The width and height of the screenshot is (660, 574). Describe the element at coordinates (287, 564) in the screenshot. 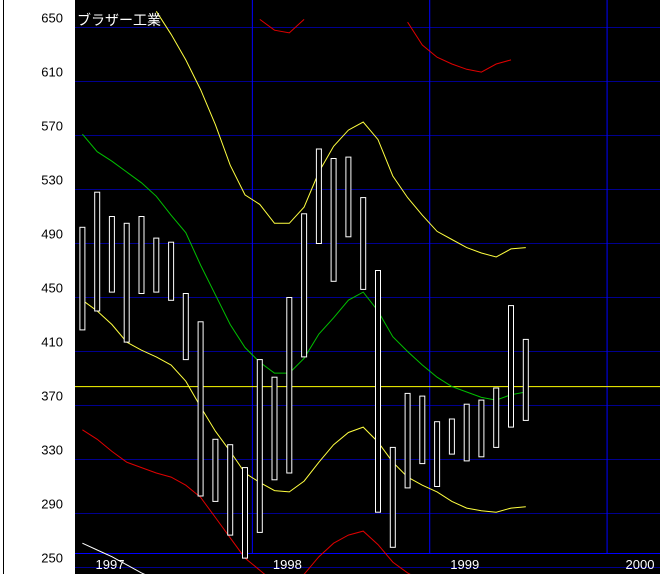

I see `x-tick-label: 1998` at that location.